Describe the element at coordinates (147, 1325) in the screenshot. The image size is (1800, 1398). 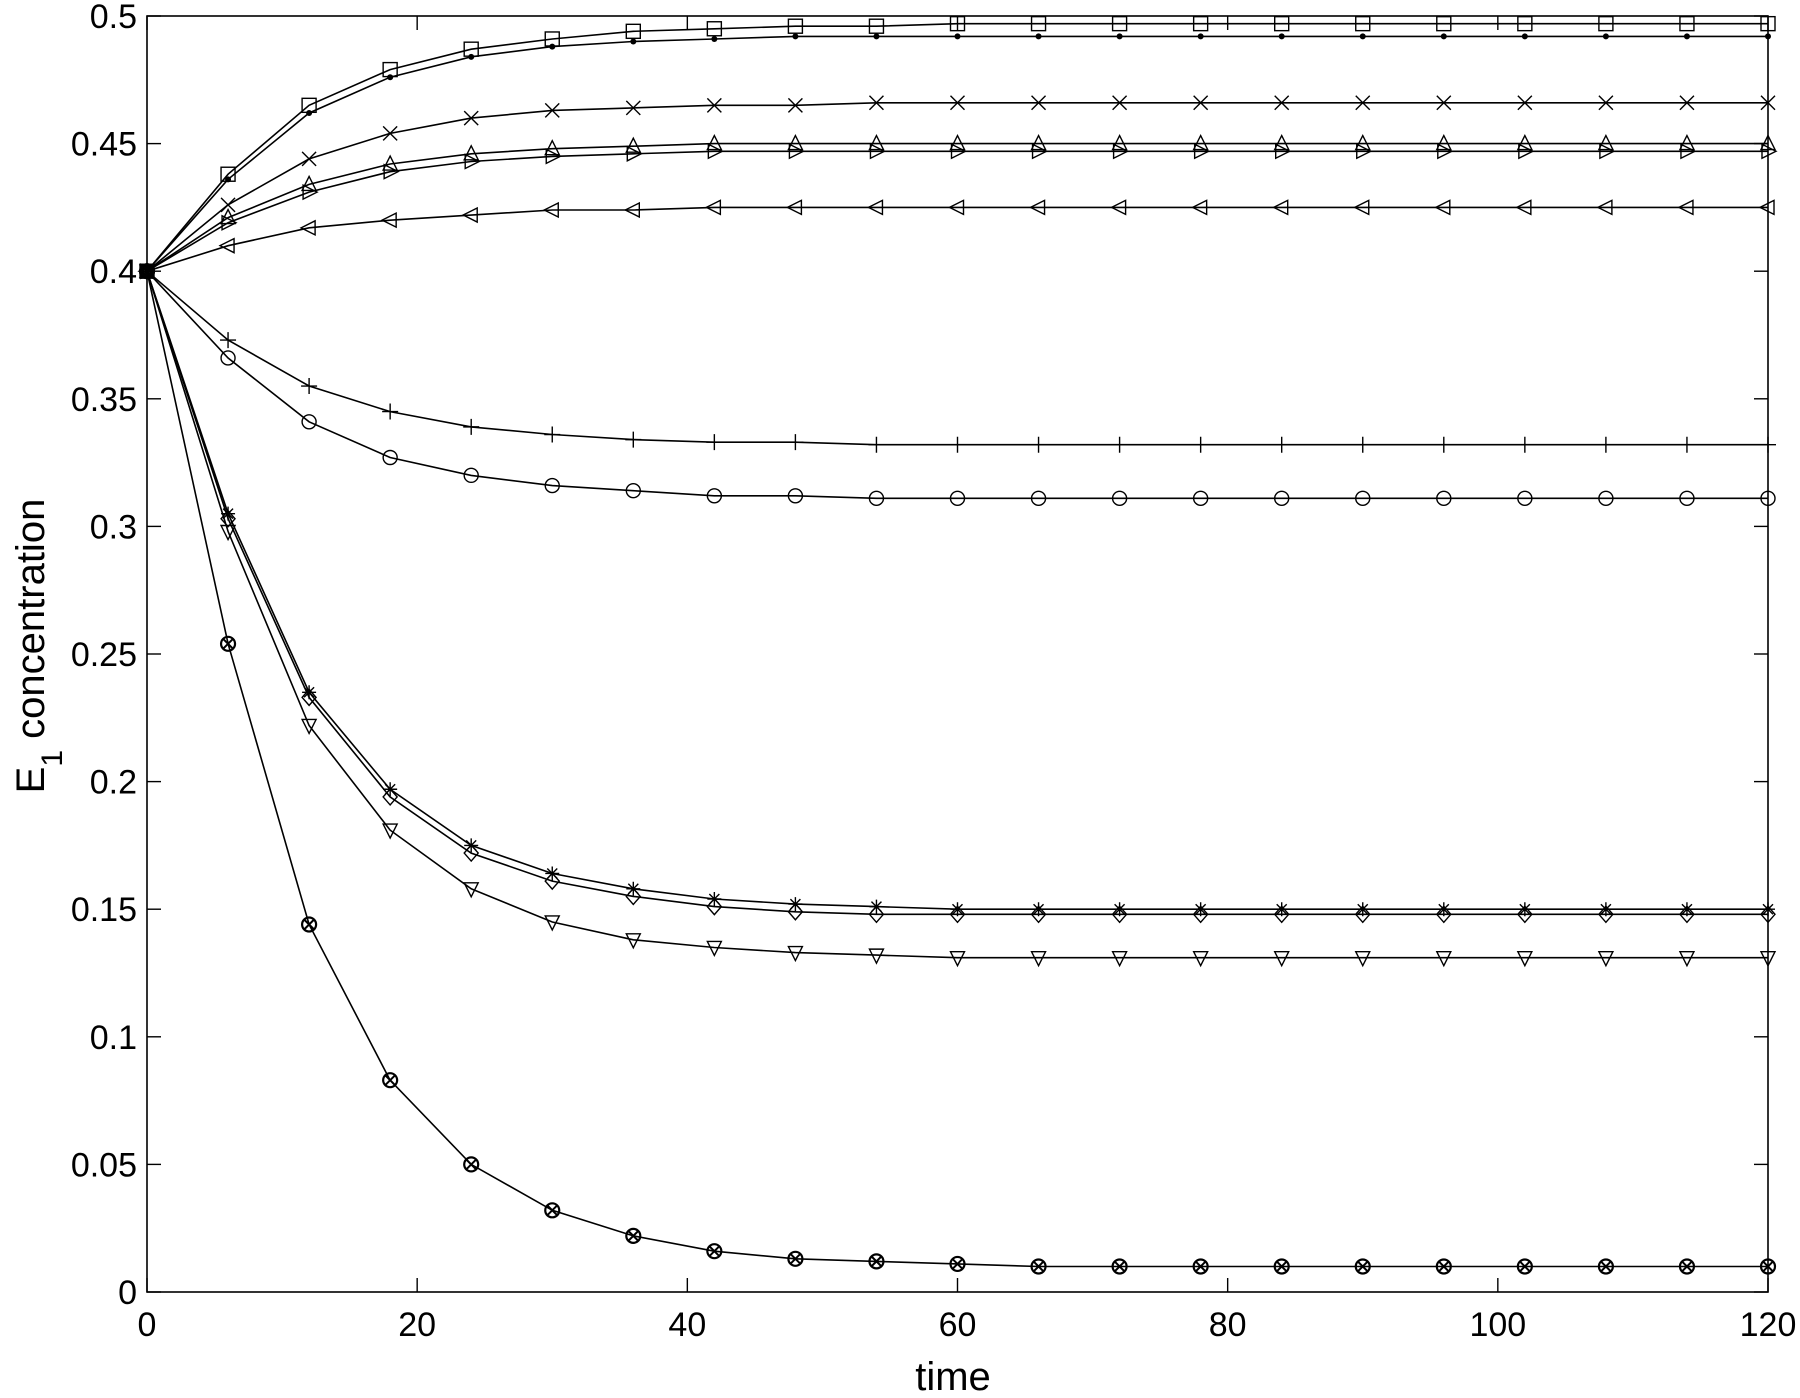
I see `x-tick-label: 0` at that location.